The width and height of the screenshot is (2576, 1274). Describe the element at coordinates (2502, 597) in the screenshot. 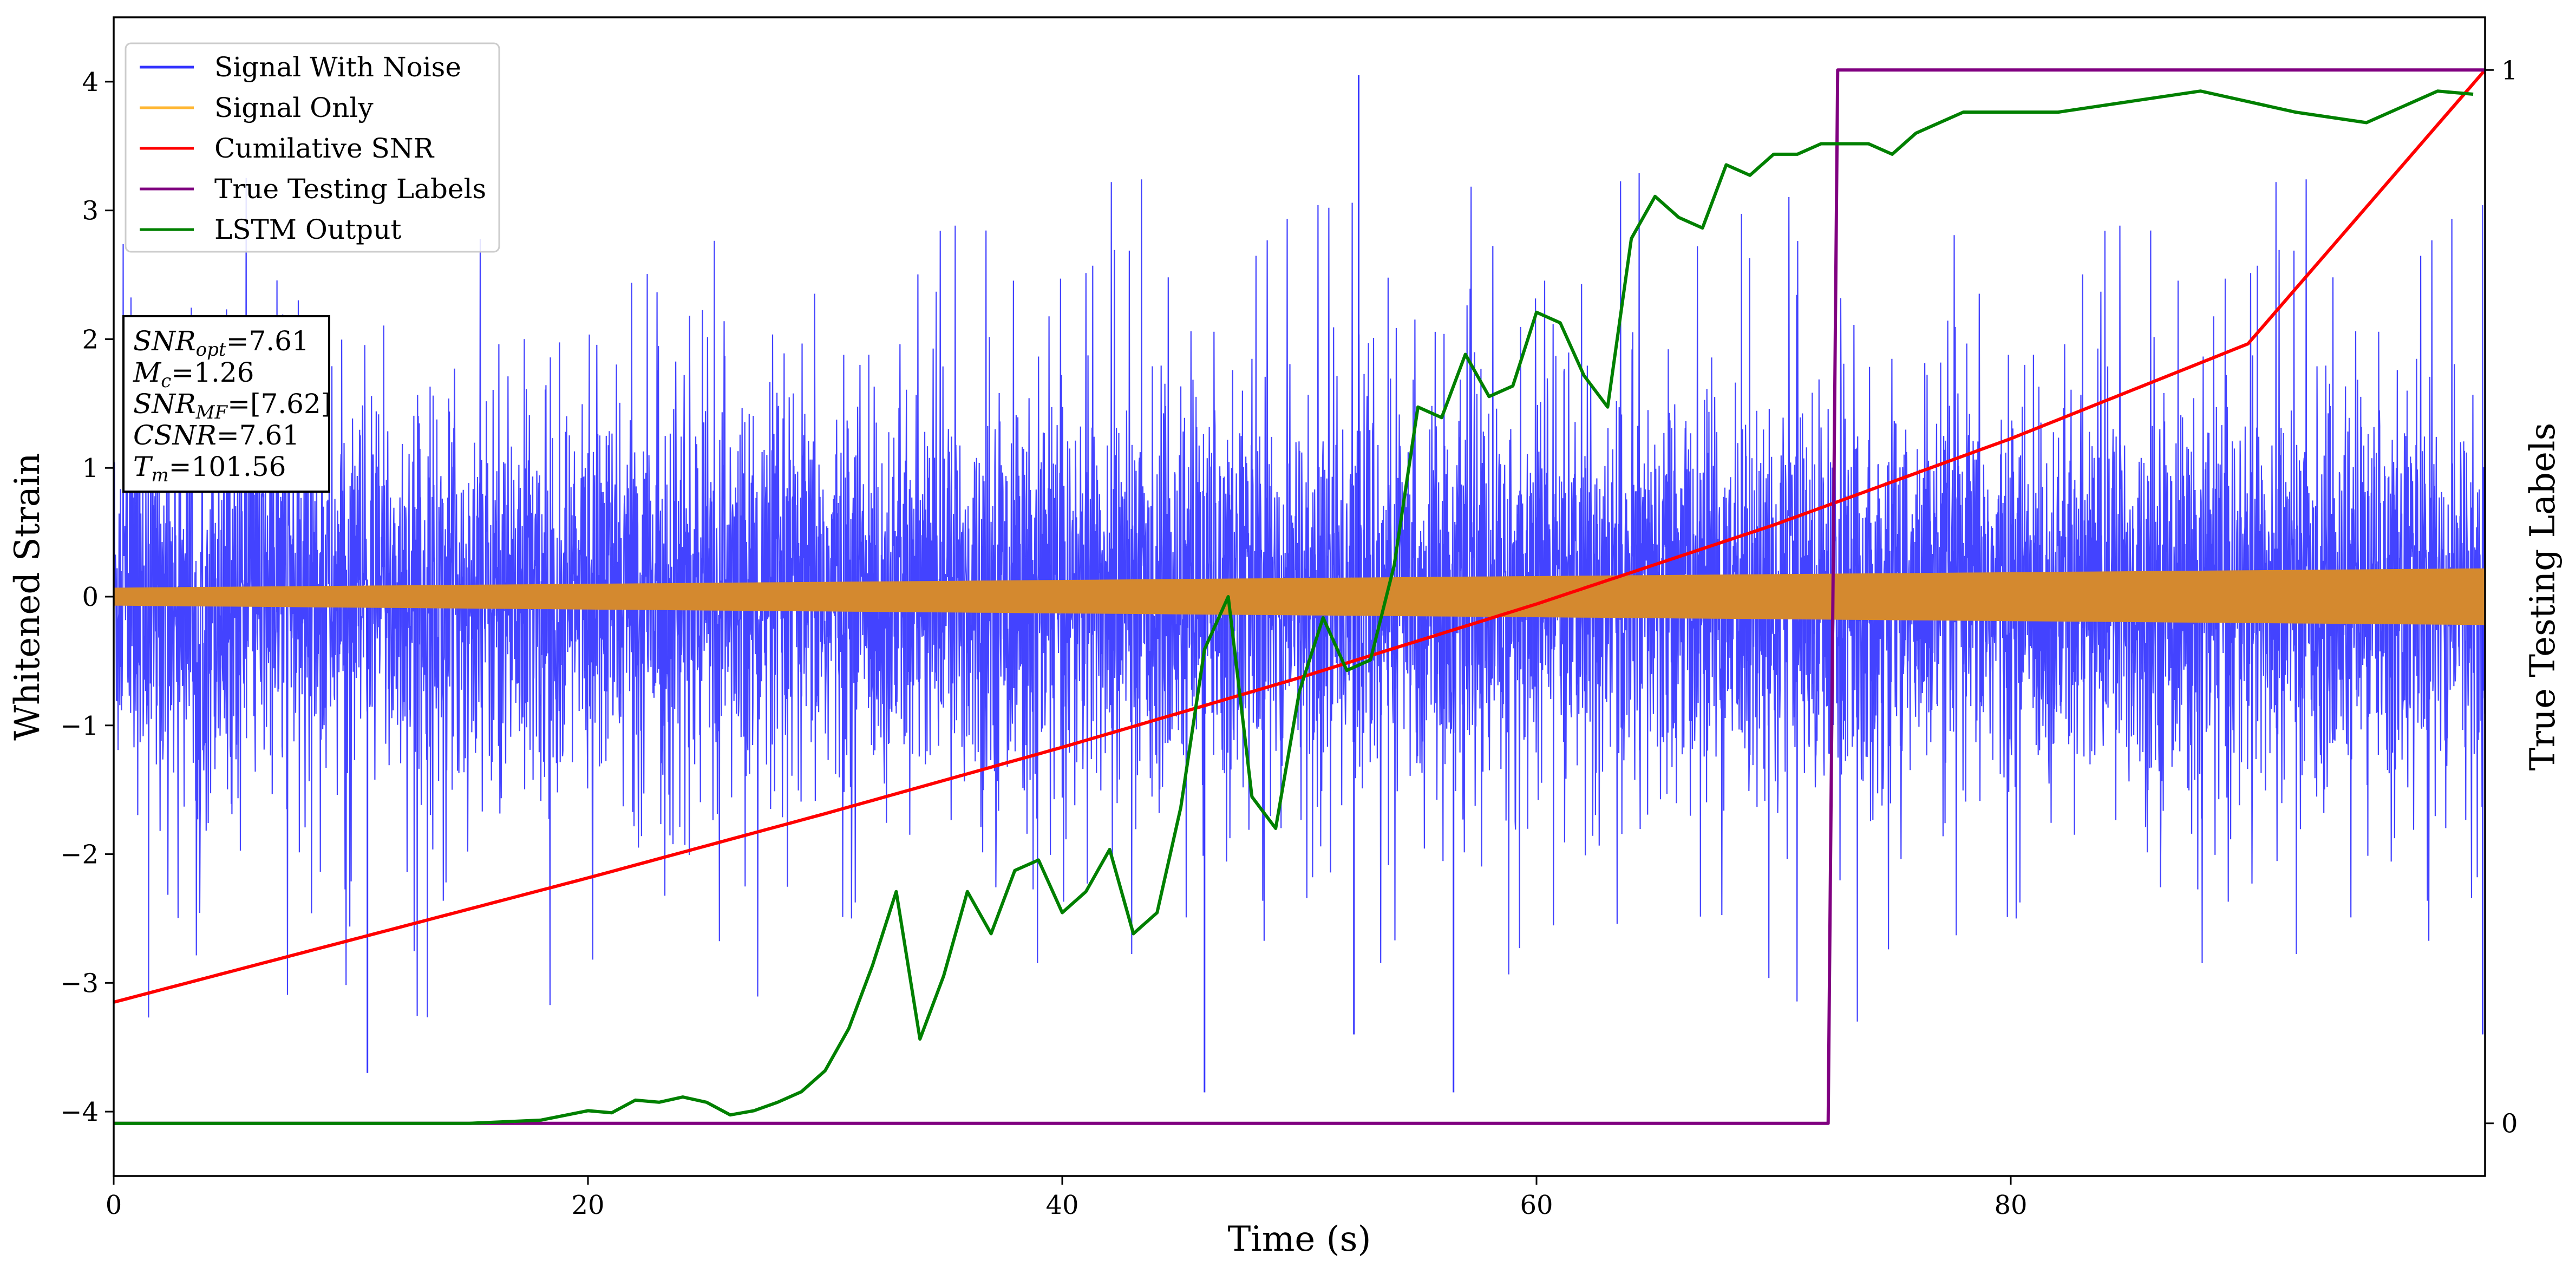

I see `y-axis-right: 01` at that location.